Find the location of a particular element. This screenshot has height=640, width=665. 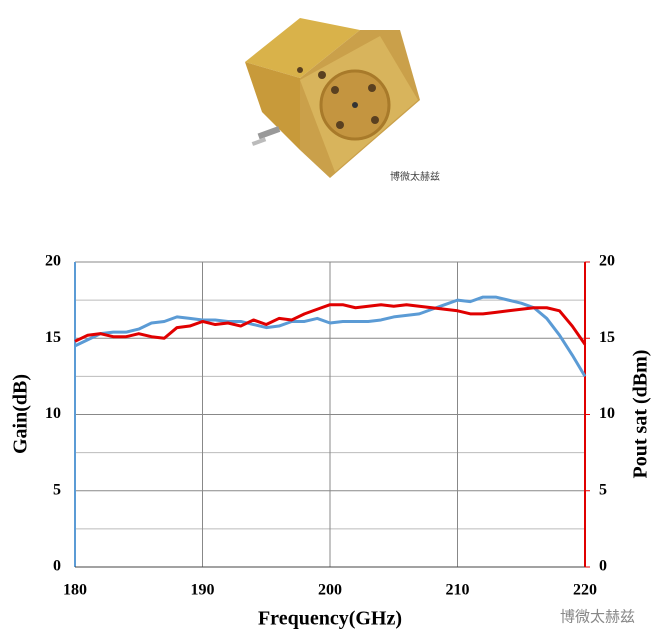

y-tick-label: 10 is located at coordinates (53, 413).